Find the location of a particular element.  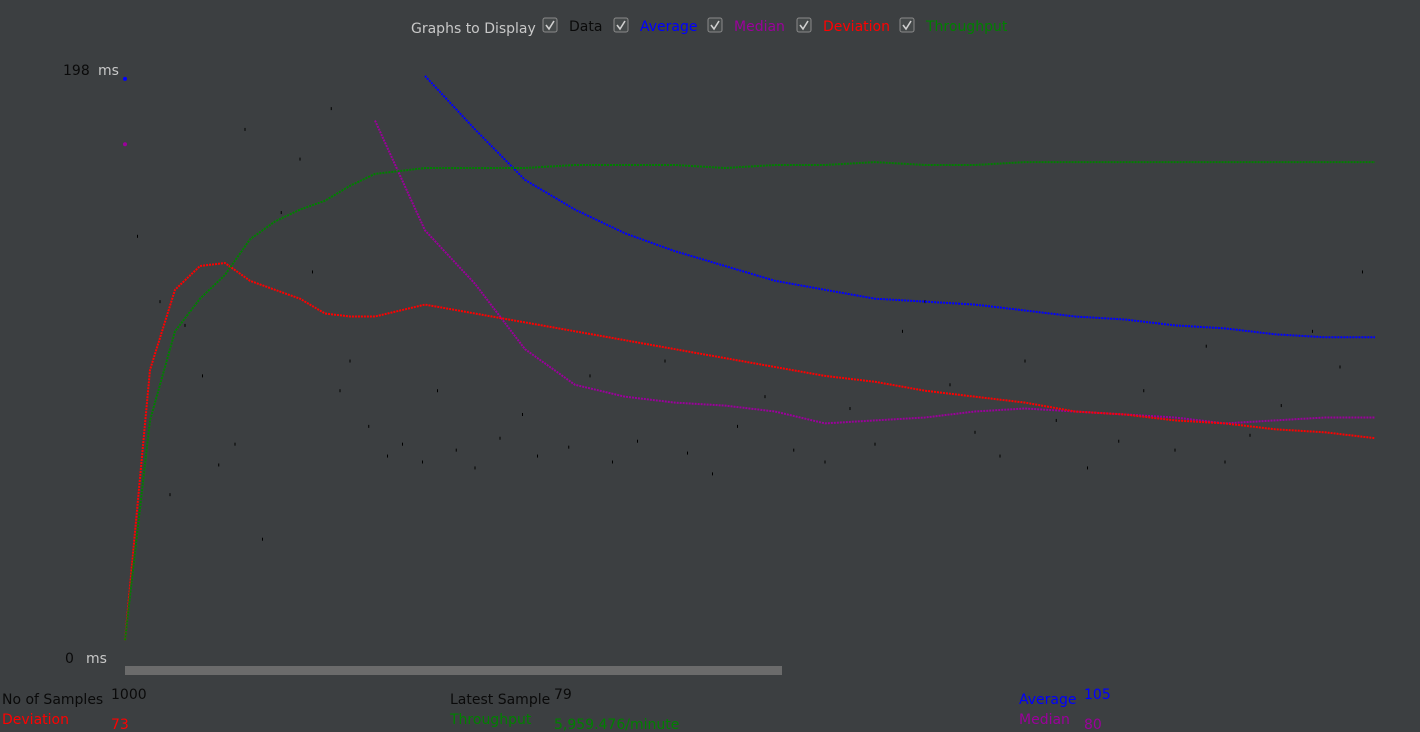

stat-value: 80 is located at coordinates (1093, 724).